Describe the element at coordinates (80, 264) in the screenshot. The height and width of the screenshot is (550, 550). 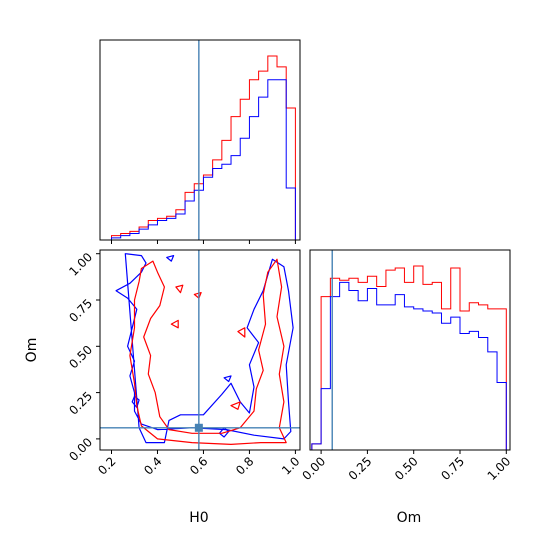
I see `om-y-tick-label-4: 1.00` at that location.